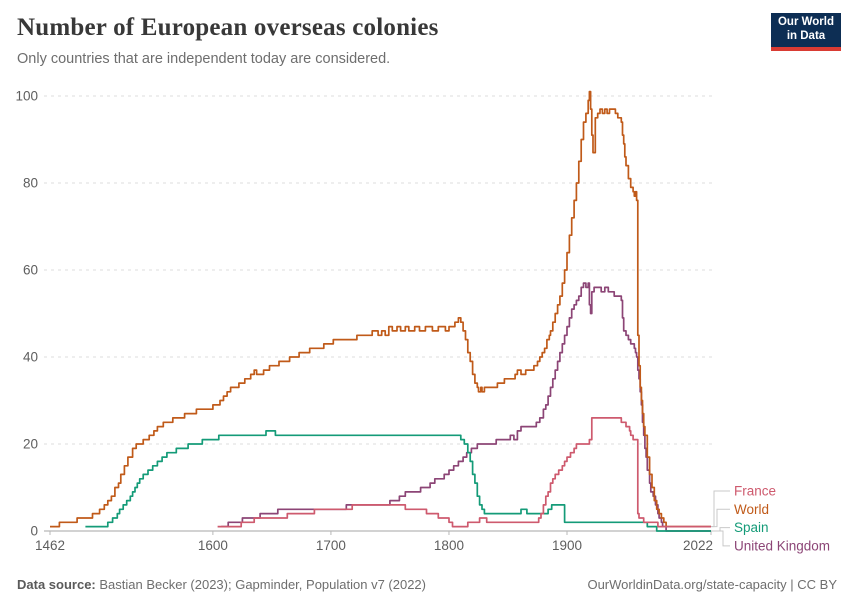 The width and height of the screenshot is (850, 600). I want to click on x-tick-label-1900: 1900, so click(567, 545).